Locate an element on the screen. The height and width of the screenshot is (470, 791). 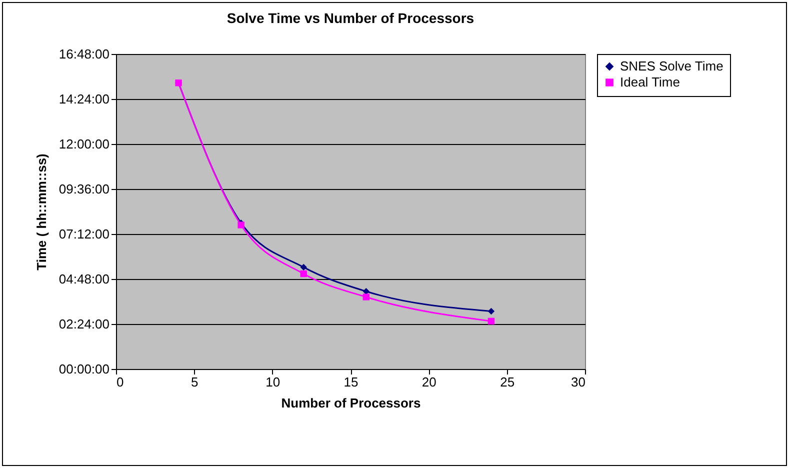
legend-label: SNES Solve Time is located at coordinates (672, 66).